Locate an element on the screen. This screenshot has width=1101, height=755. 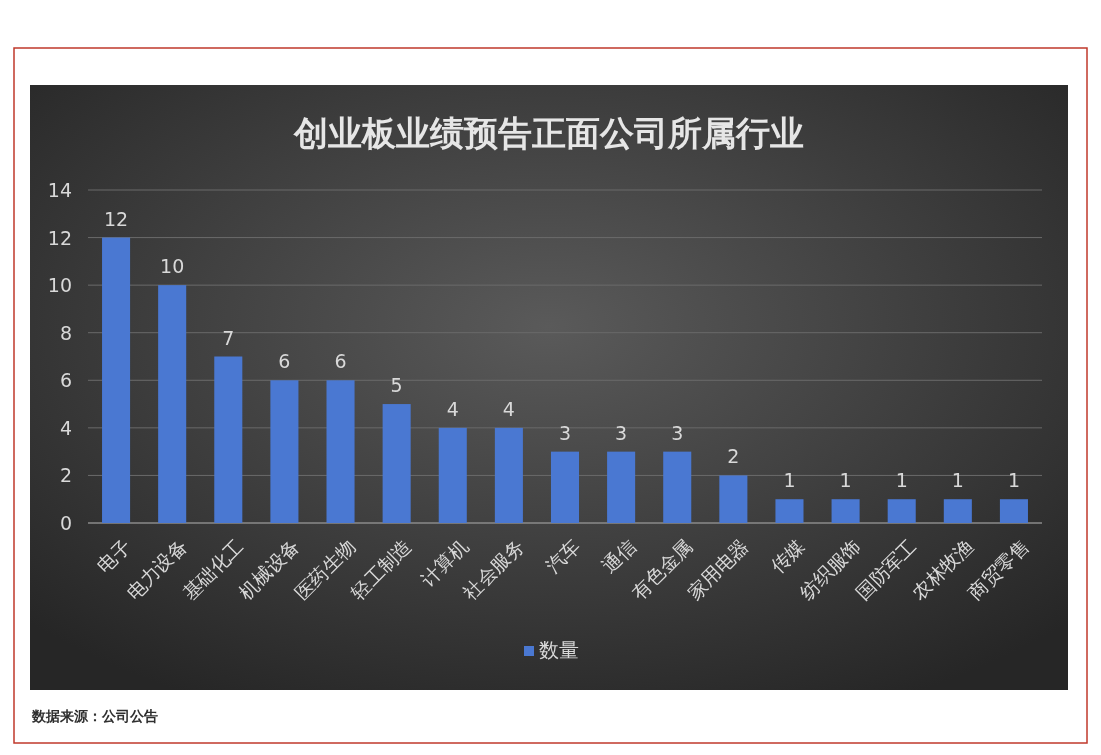
source-note: 数据来源：公司公告 is located at coordinates (94, 716).